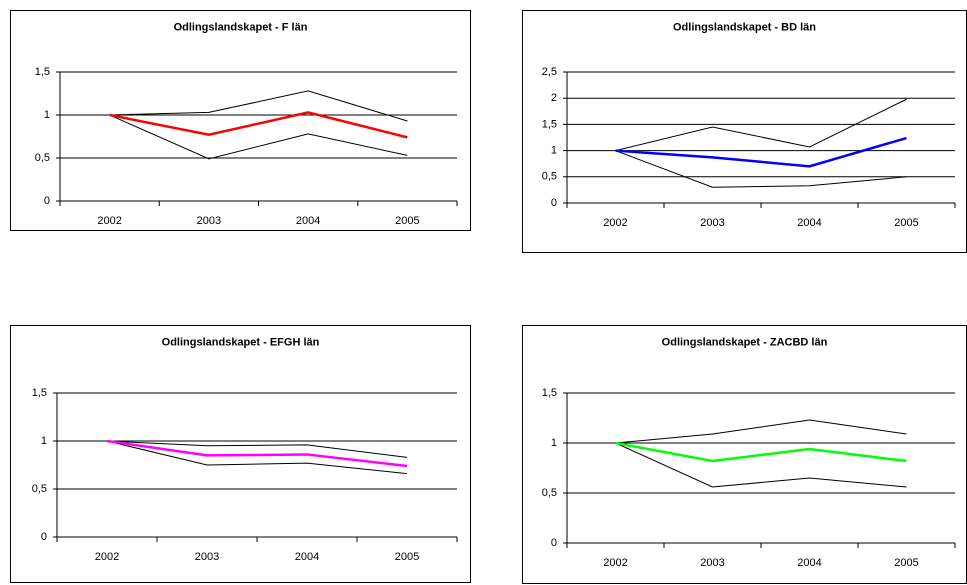  Describe the element at coordinates (554, 98) in the screenshot. I see `y-tick-label: 2` at that location.